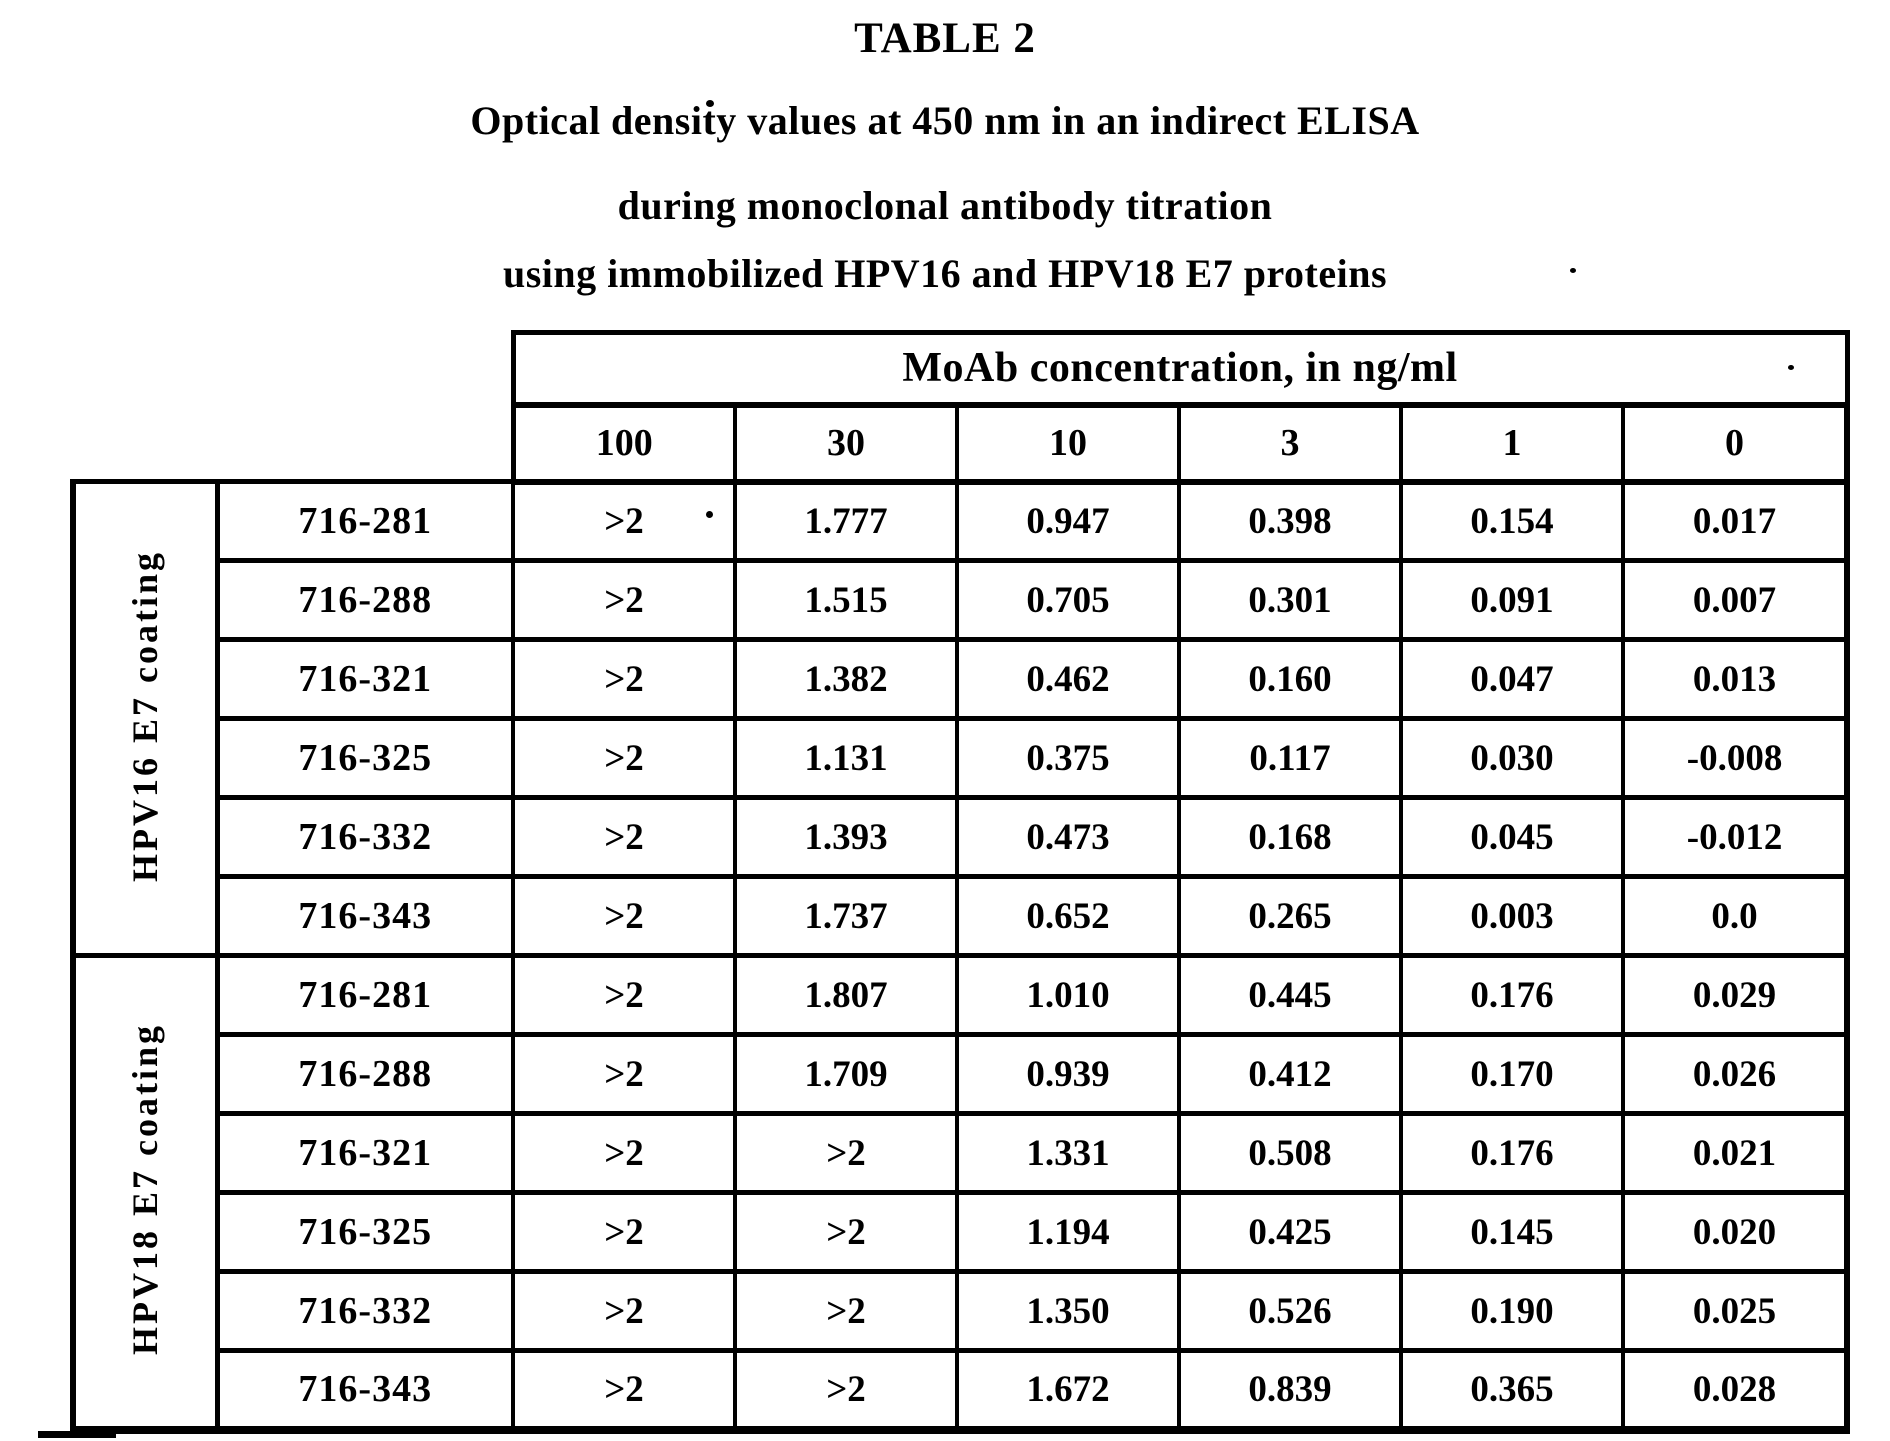 This screenshot has width=1890, height=1441. What do you see at coordinates (1512, 1391) in the screenshot?
I see `od-value-cell: 0.365` at bounding box center [1512, 1391].